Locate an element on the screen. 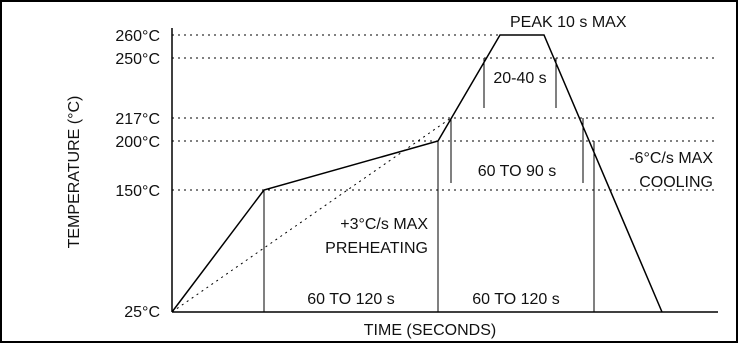  x-axis-title: TIME (SECONDS) is located at coordinates (430, 330).